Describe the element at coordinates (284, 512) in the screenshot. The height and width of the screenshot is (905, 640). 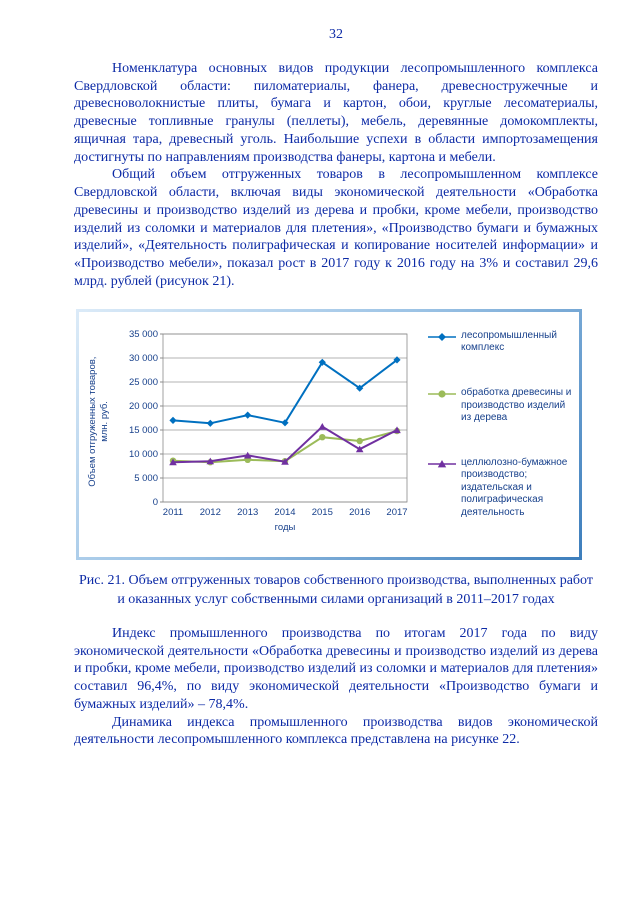
I see `svg-text: 2014` at that location.